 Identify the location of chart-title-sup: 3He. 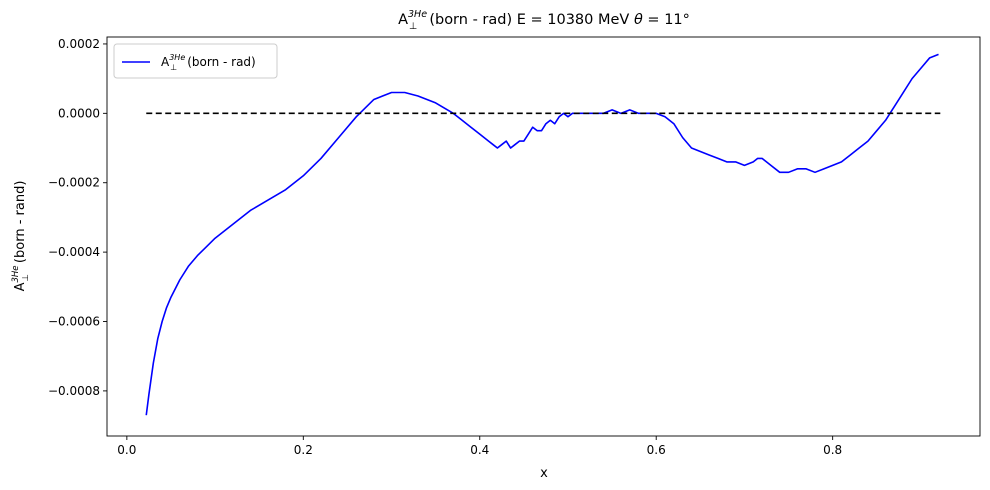
(417, 14).